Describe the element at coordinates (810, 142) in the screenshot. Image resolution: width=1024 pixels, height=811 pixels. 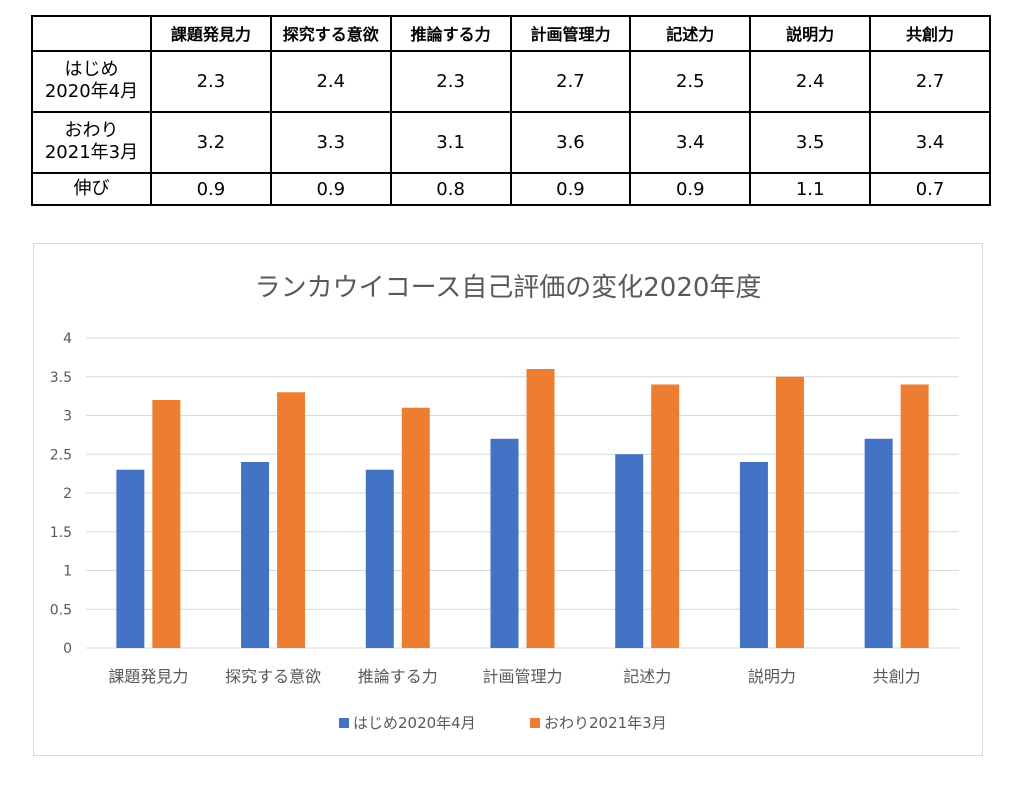
I see `table-cell: 3.5` at that location.